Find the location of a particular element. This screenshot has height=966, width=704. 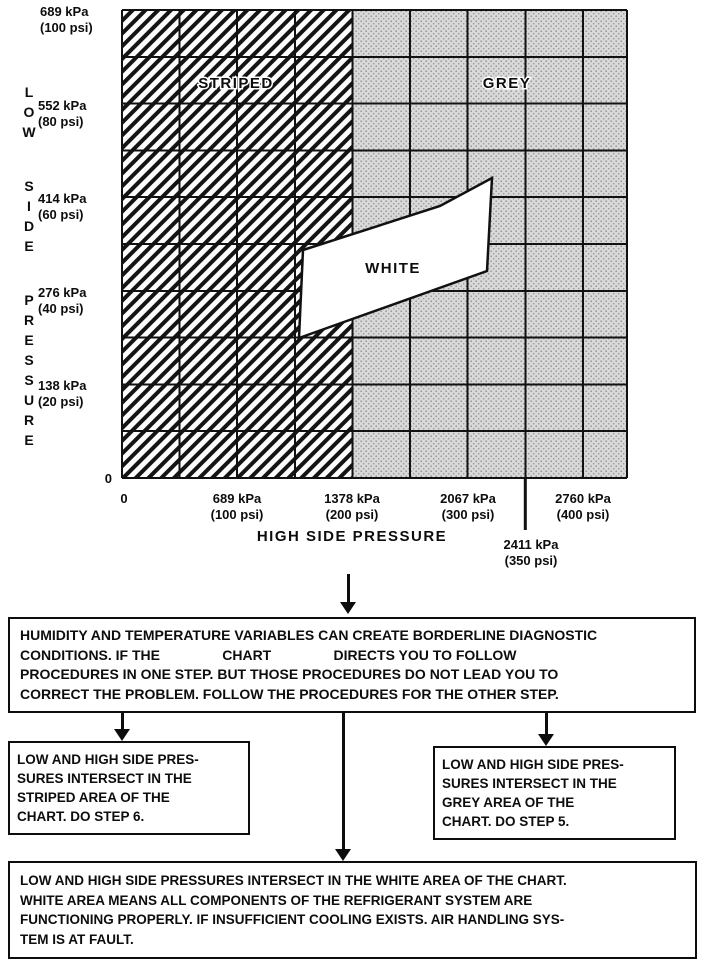

grey-region-label: GREY is located at coordinates (507, 83).